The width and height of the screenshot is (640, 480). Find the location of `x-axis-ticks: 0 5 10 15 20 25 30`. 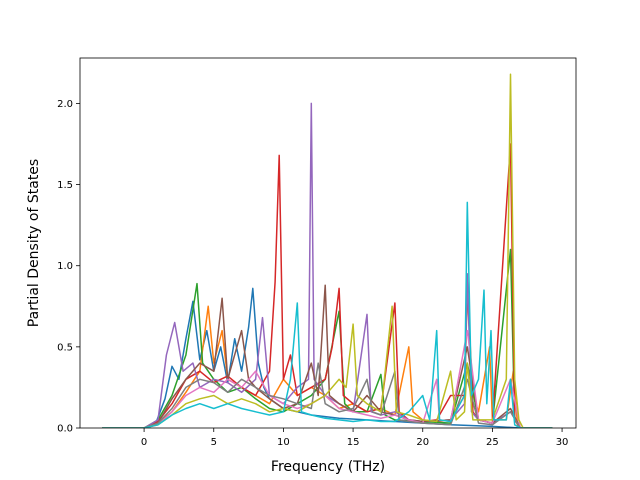

x-axis-ticks: 0 5 10 15 20 25 30 is located at coordinates (355, 438).